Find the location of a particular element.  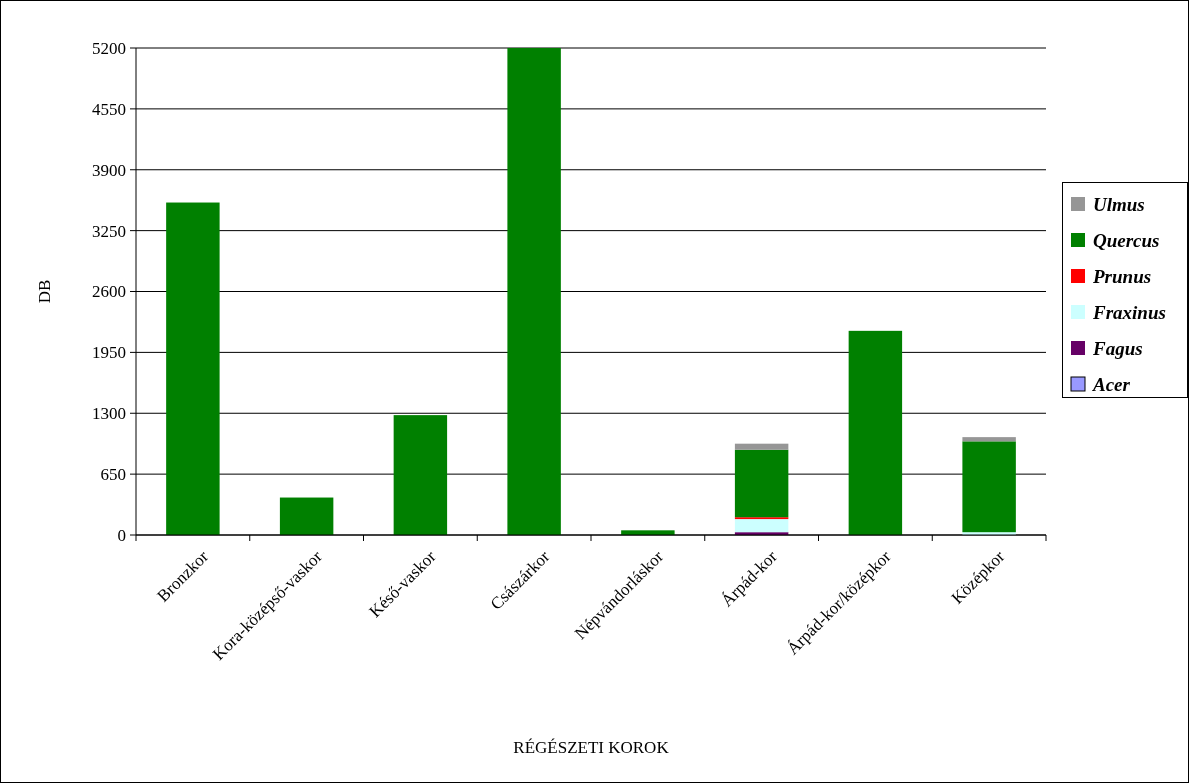

legend-label: Ulmus is located at coordinates (1119, 204).